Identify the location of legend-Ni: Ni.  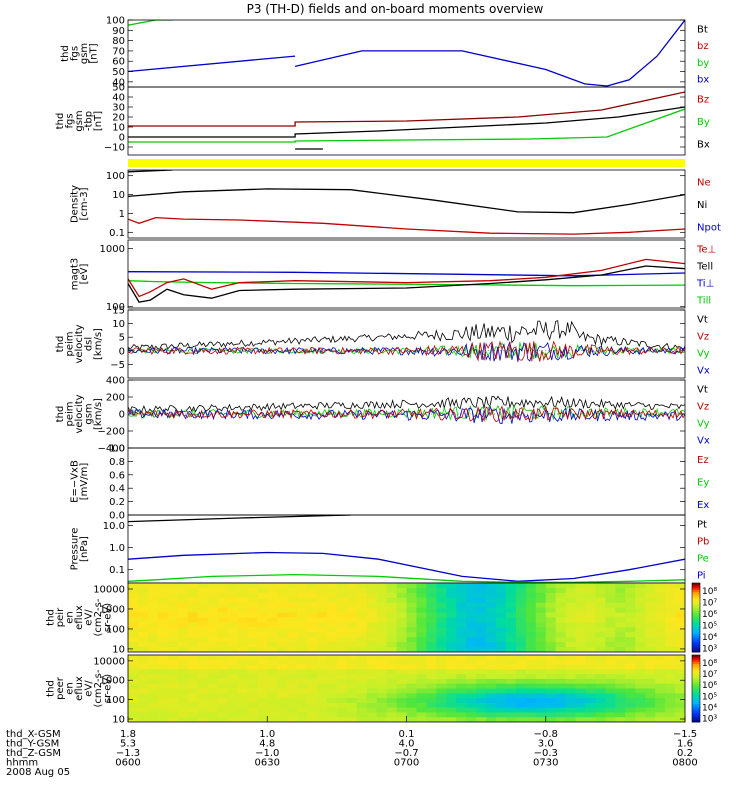
(702, 205).